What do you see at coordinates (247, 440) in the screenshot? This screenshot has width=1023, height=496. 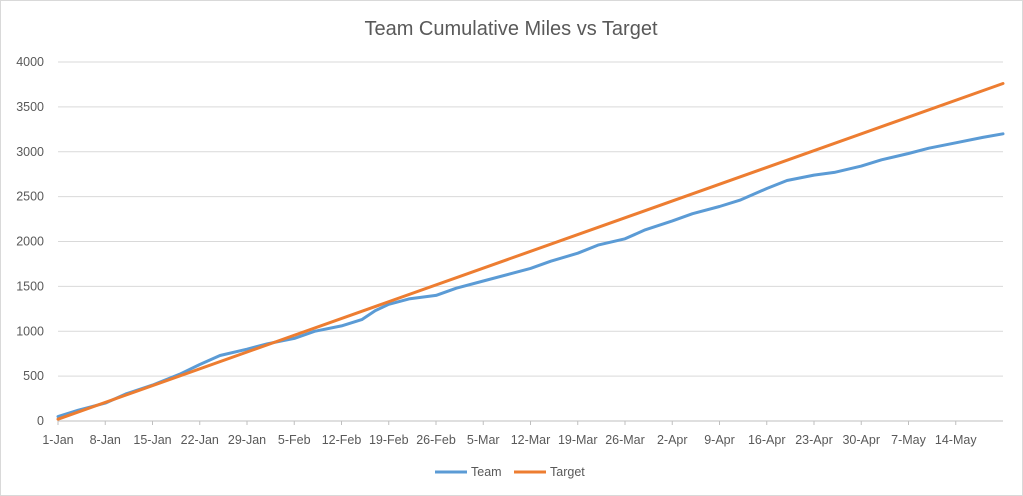 I see `x-tick-label: 29-Jan` at bounding box center [247, 440].